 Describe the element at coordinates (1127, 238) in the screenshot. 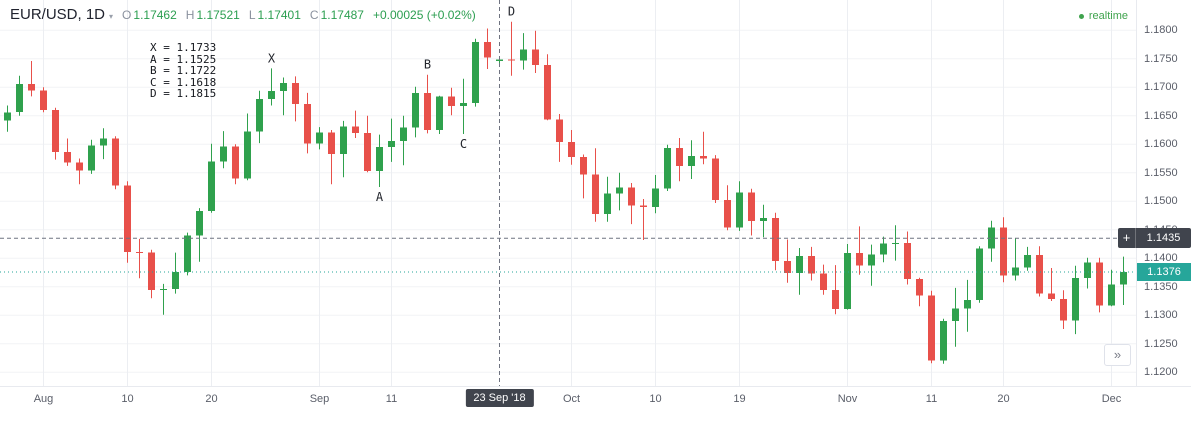

I see `add-alert-plus-icon: +` at that location.